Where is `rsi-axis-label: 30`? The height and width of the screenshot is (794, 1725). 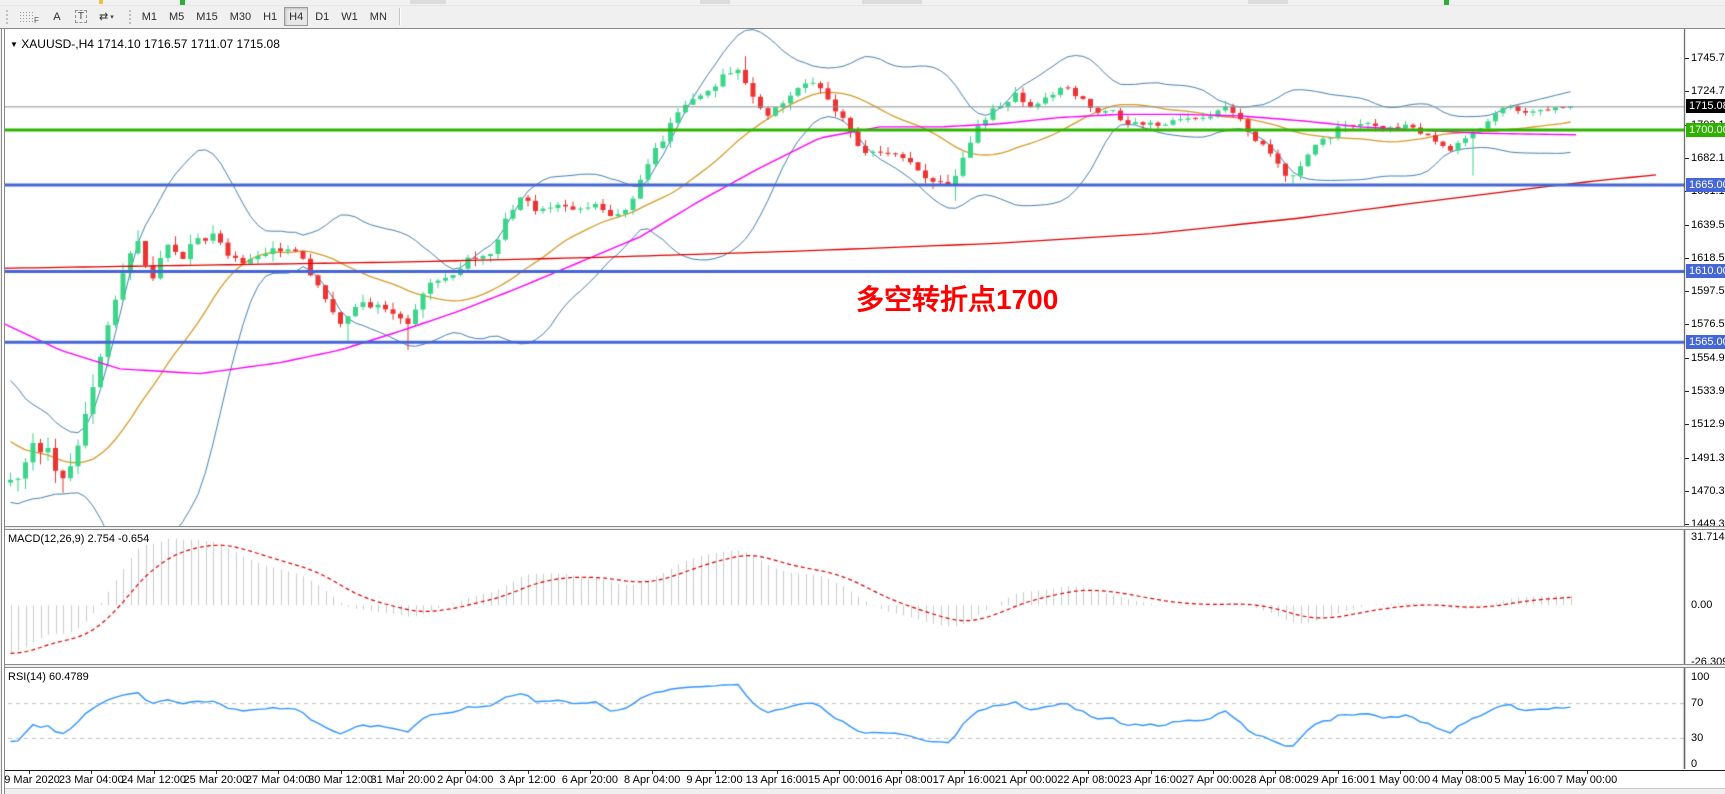 rsi-axis-label: 30 is located at coordinates (1697, 737).